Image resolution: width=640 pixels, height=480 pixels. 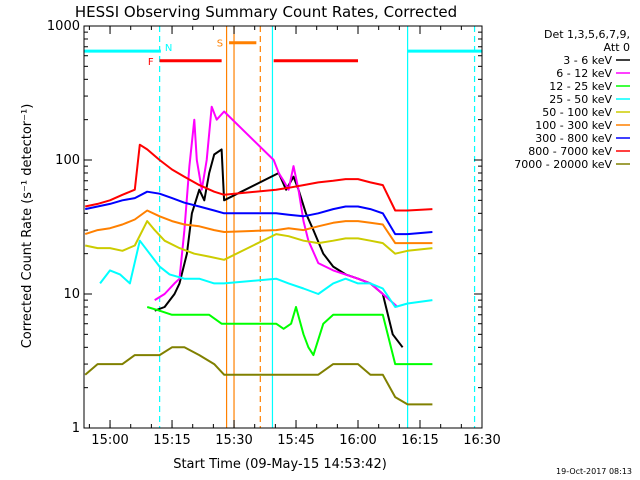 I want to click on x-tick-label-4: 16:00, so click(x=357, y=440).